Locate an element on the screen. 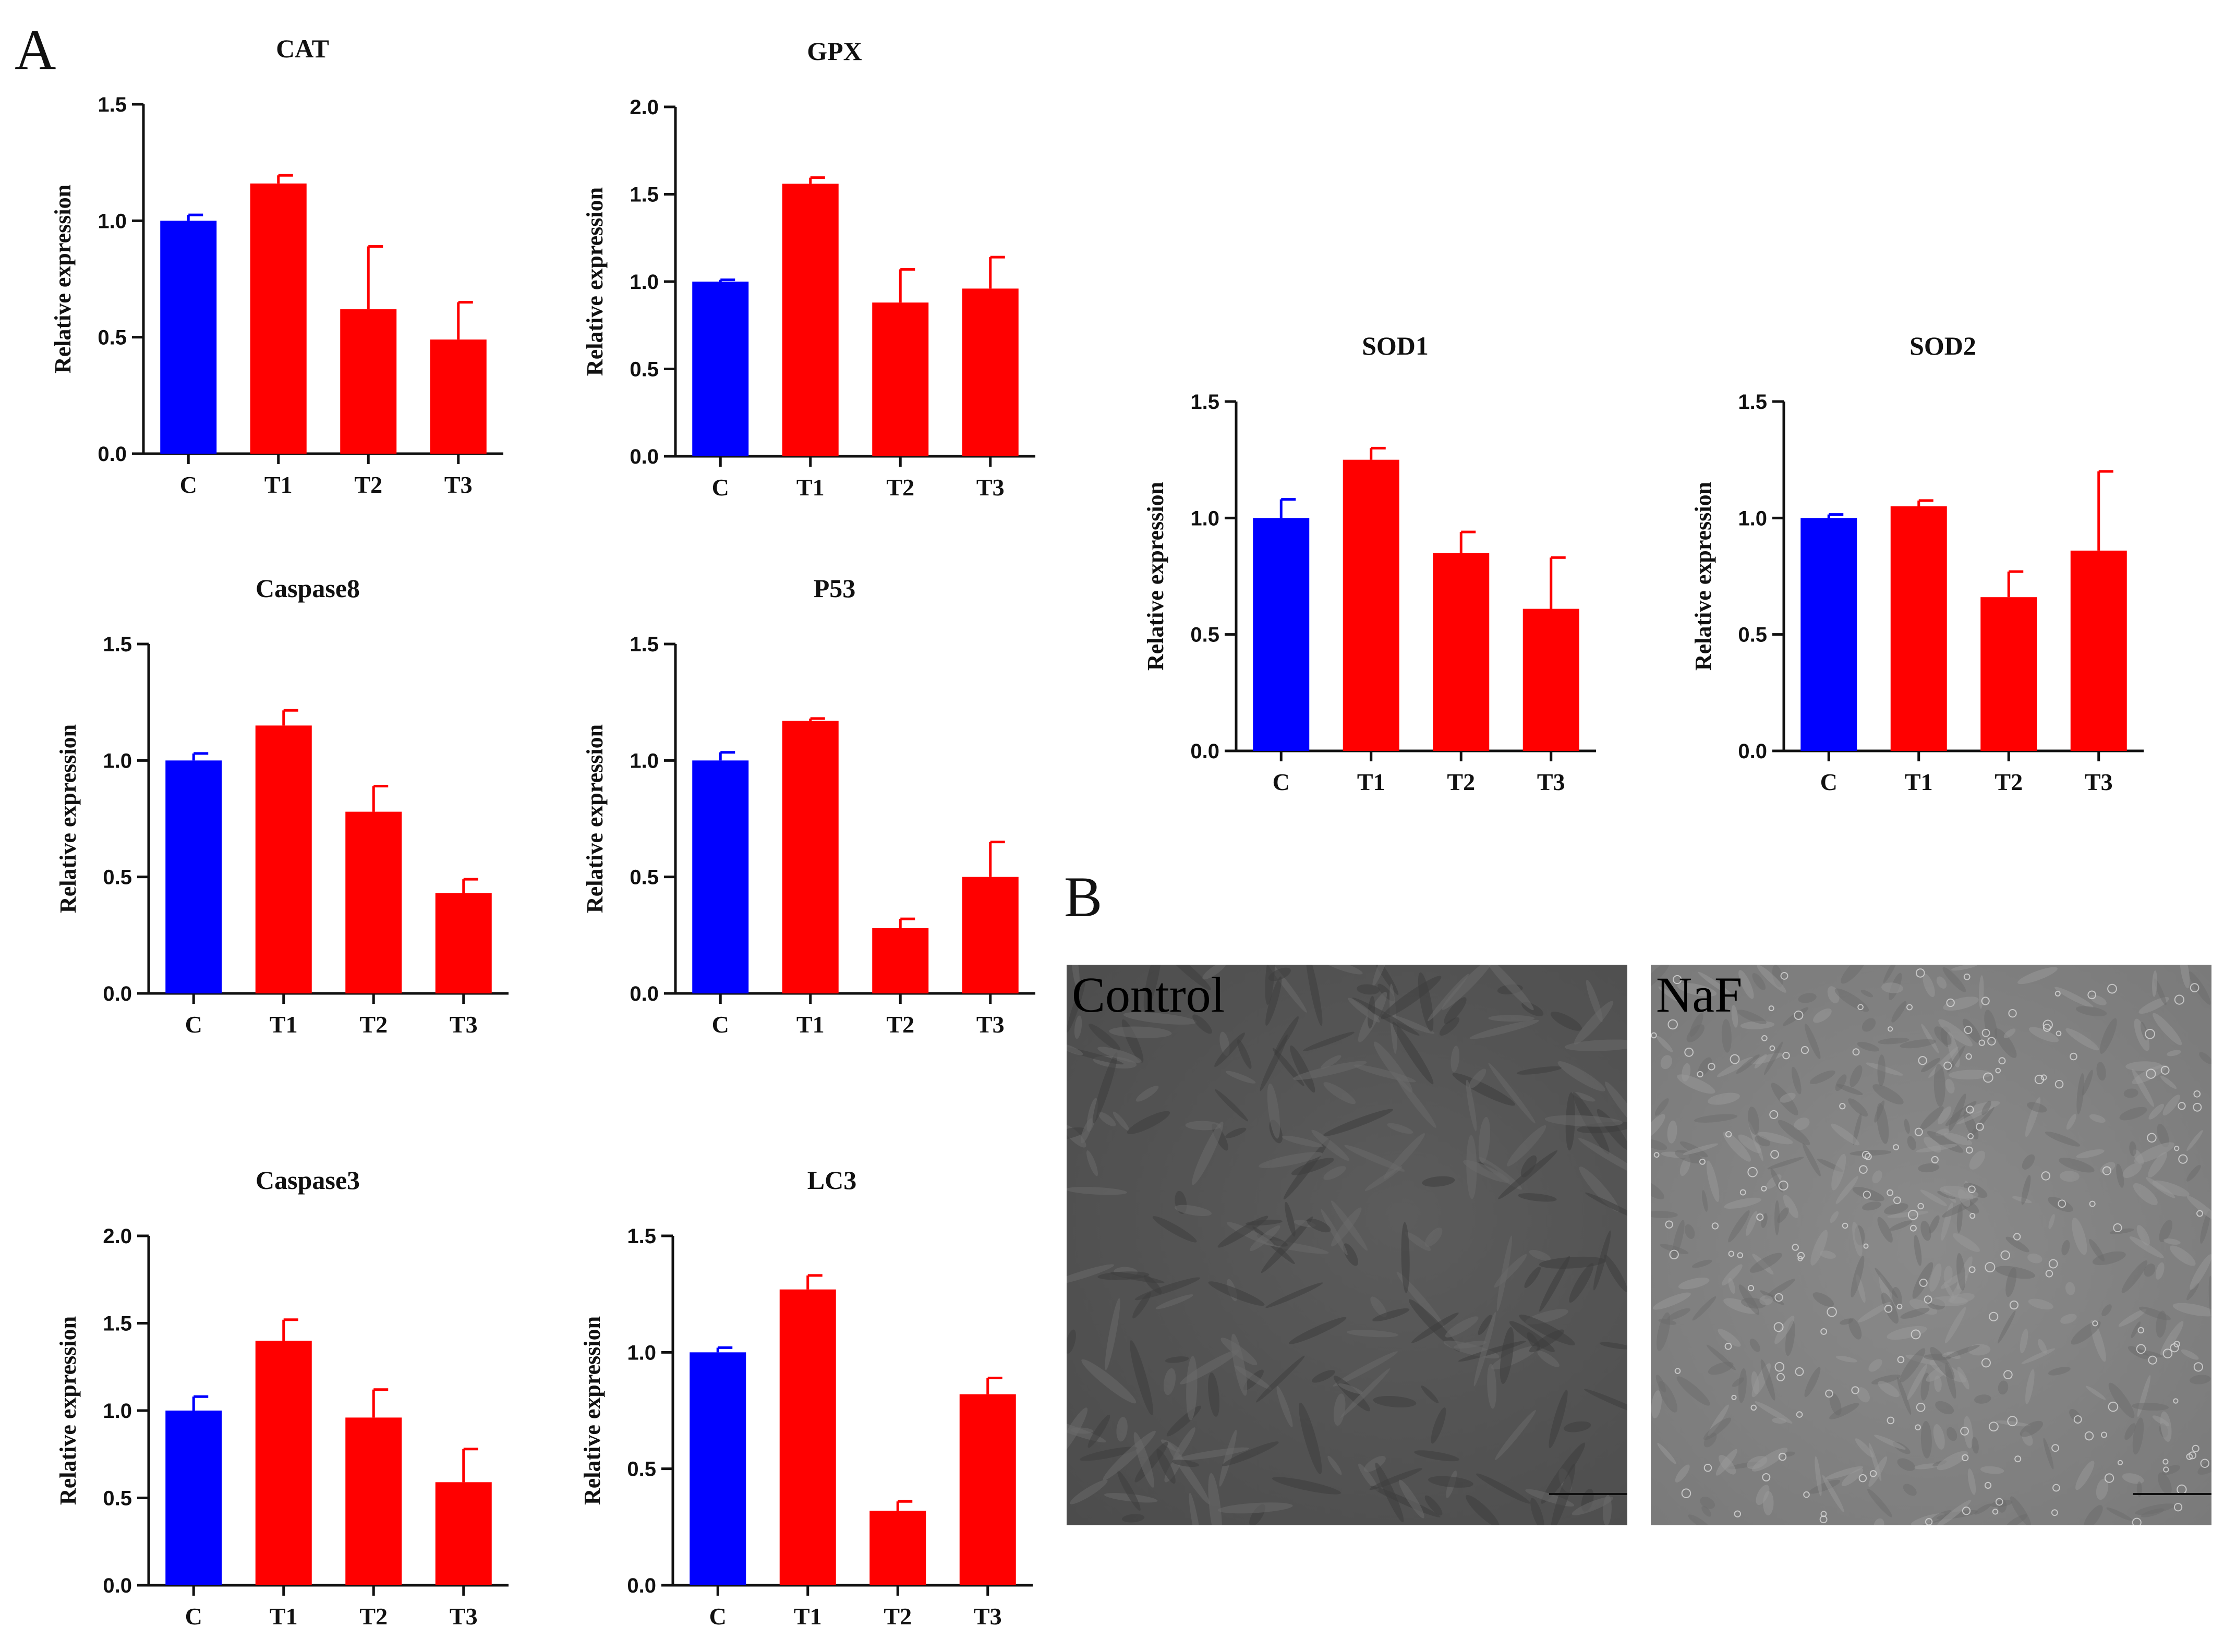  gpx-bar-t2 is located at coordinates (901, 379).